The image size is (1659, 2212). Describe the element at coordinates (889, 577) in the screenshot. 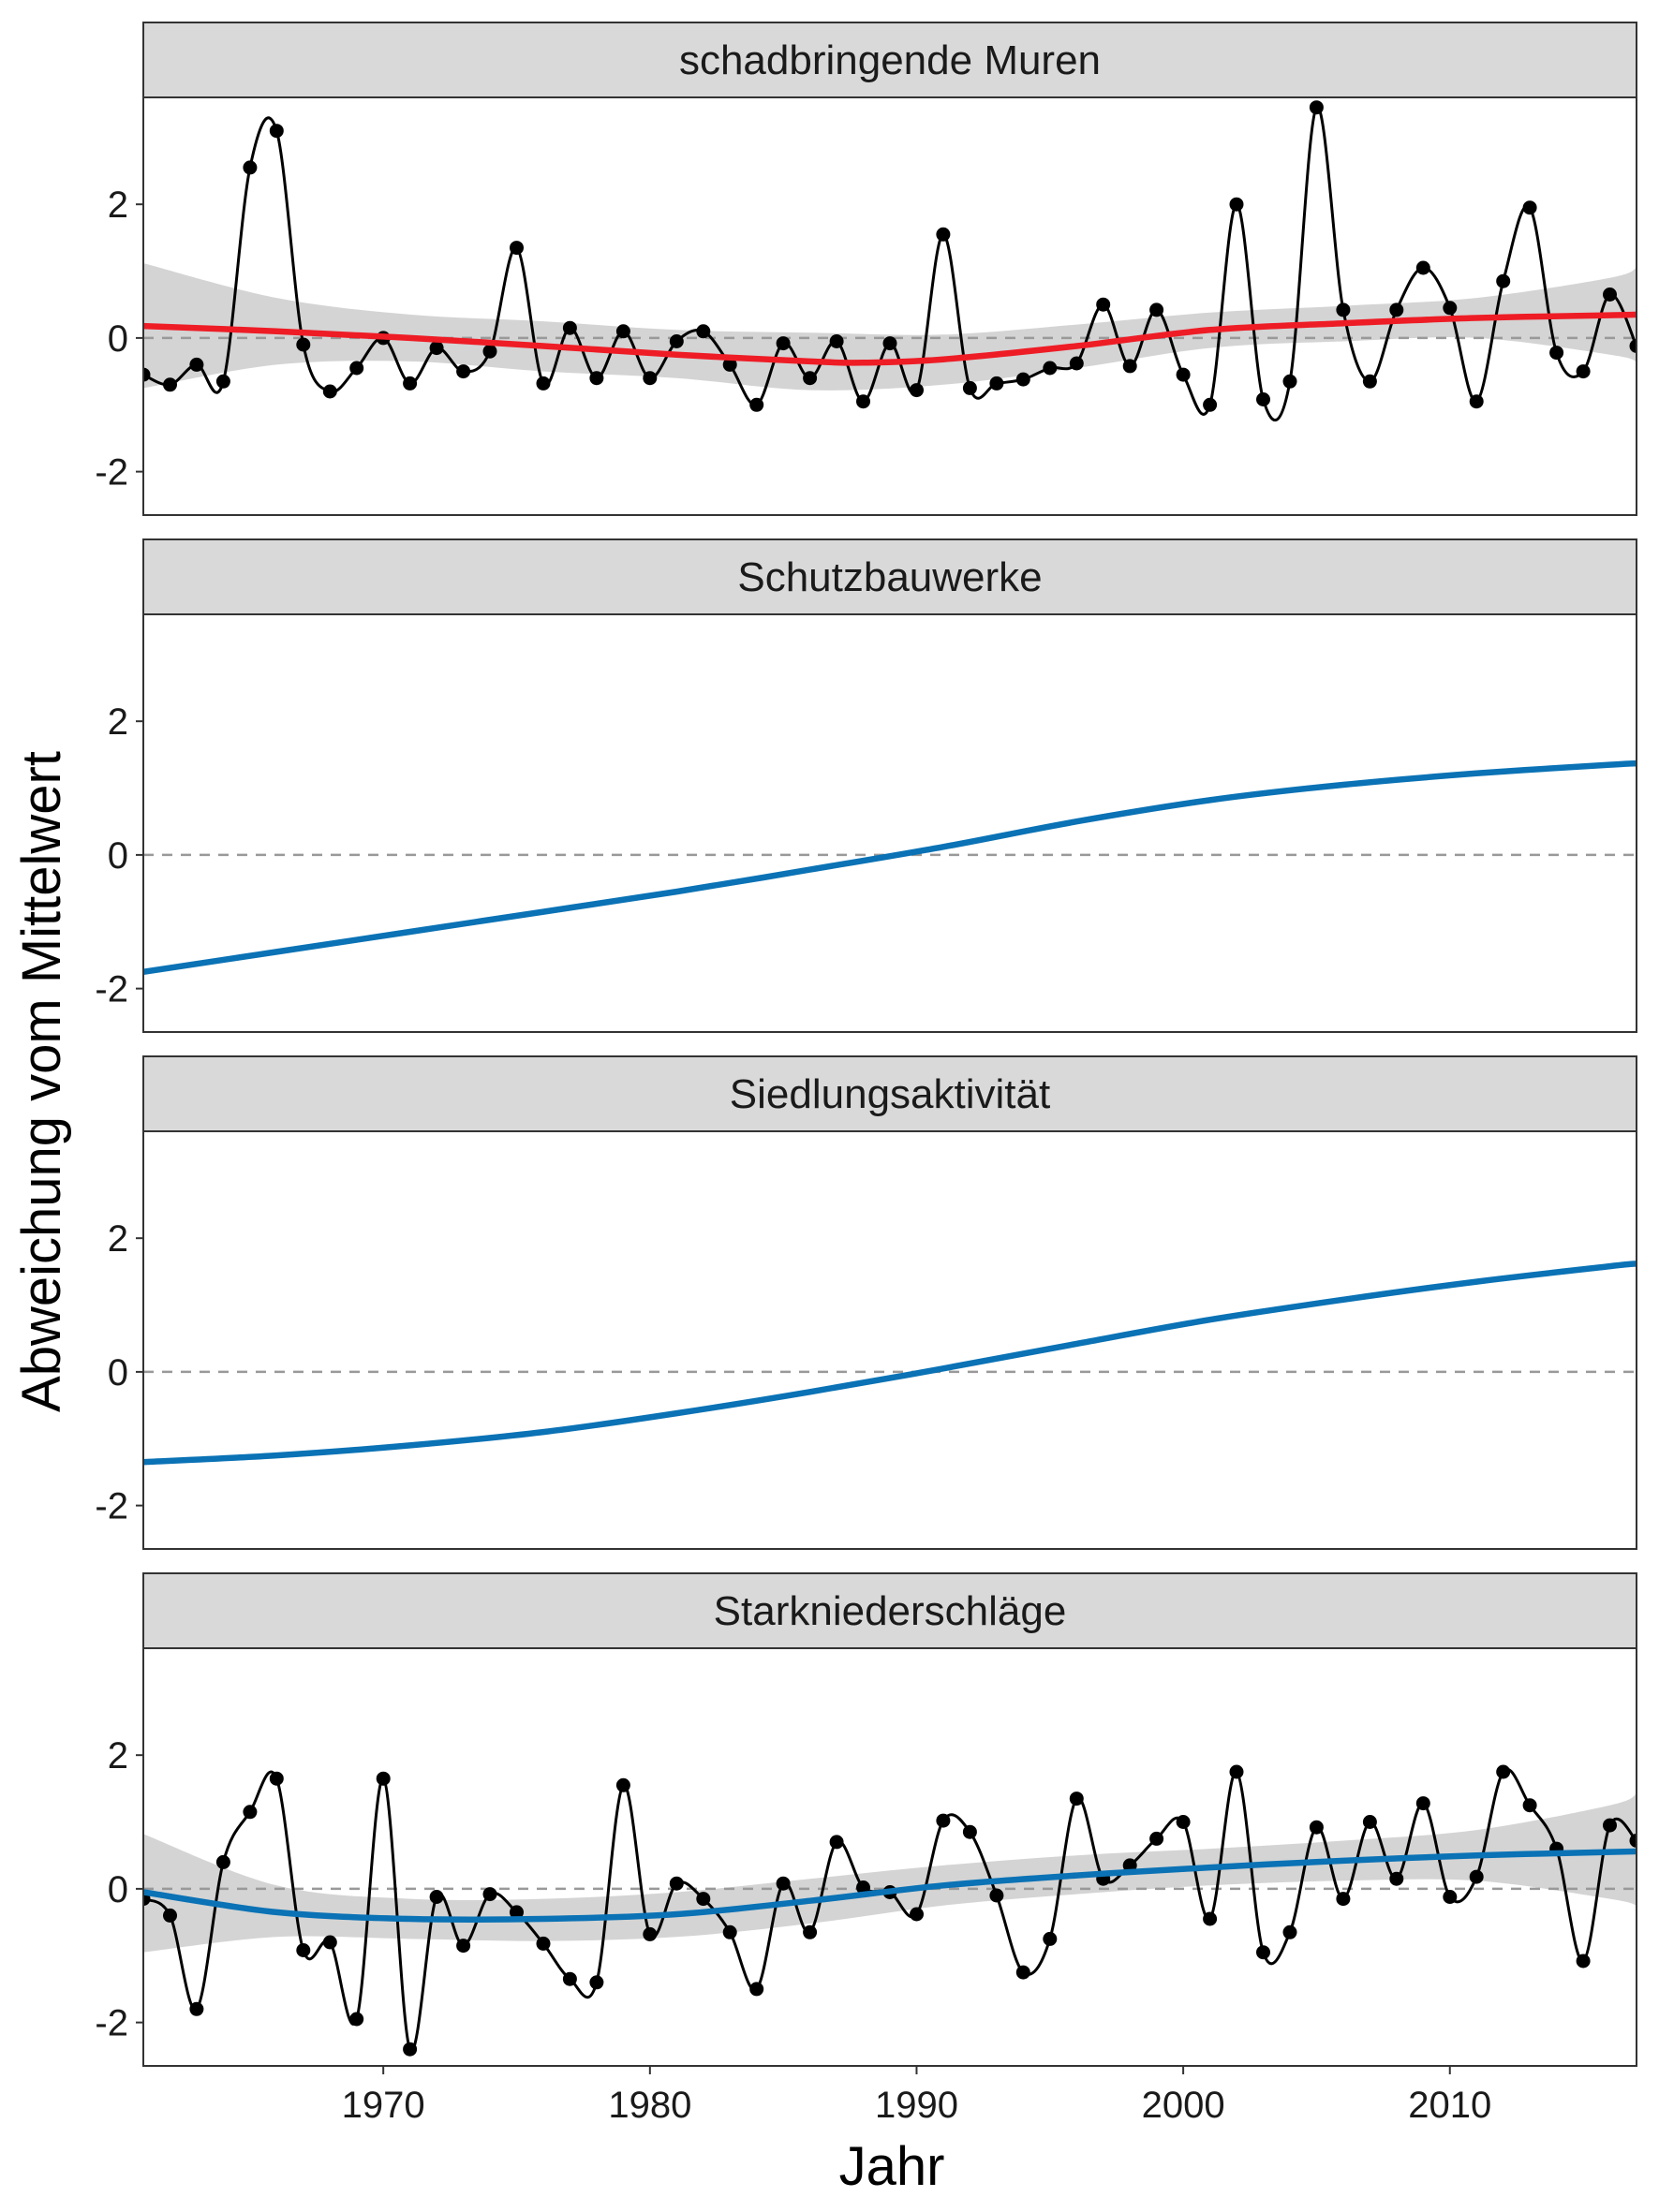

I see `facet-title: Schutzbauwerke` at that location.